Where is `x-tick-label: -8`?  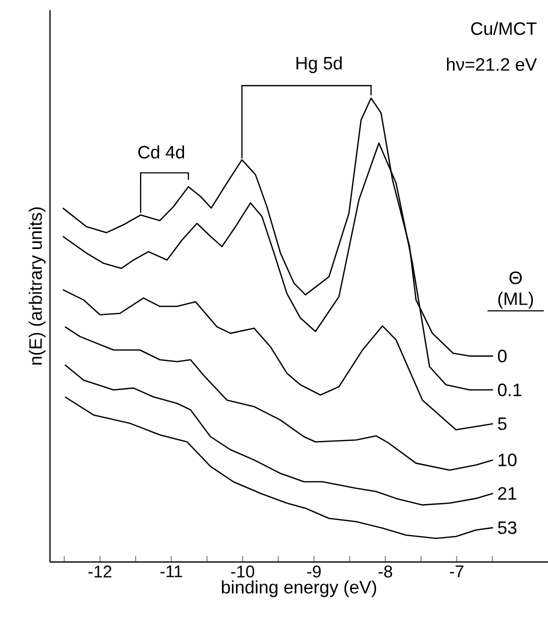
x-tick-label: -8 is located at coordinates (385, 572).